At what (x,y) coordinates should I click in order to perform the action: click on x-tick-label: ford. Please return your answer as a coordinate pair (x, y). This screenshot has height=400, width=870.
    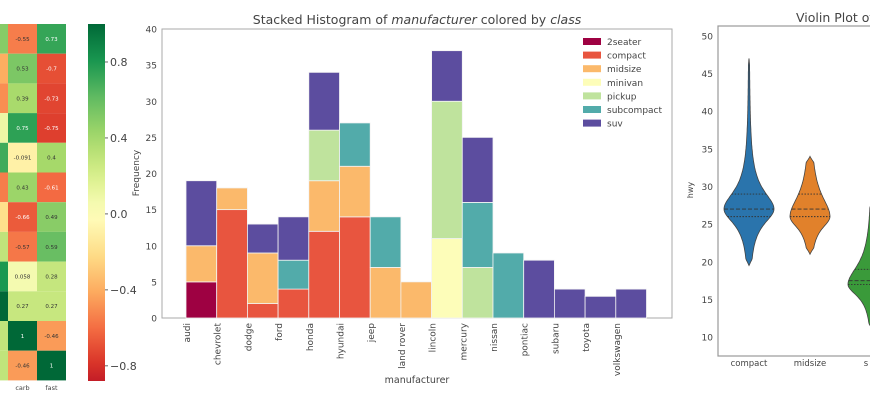
    Looking at the image, I should click on (280, 332).